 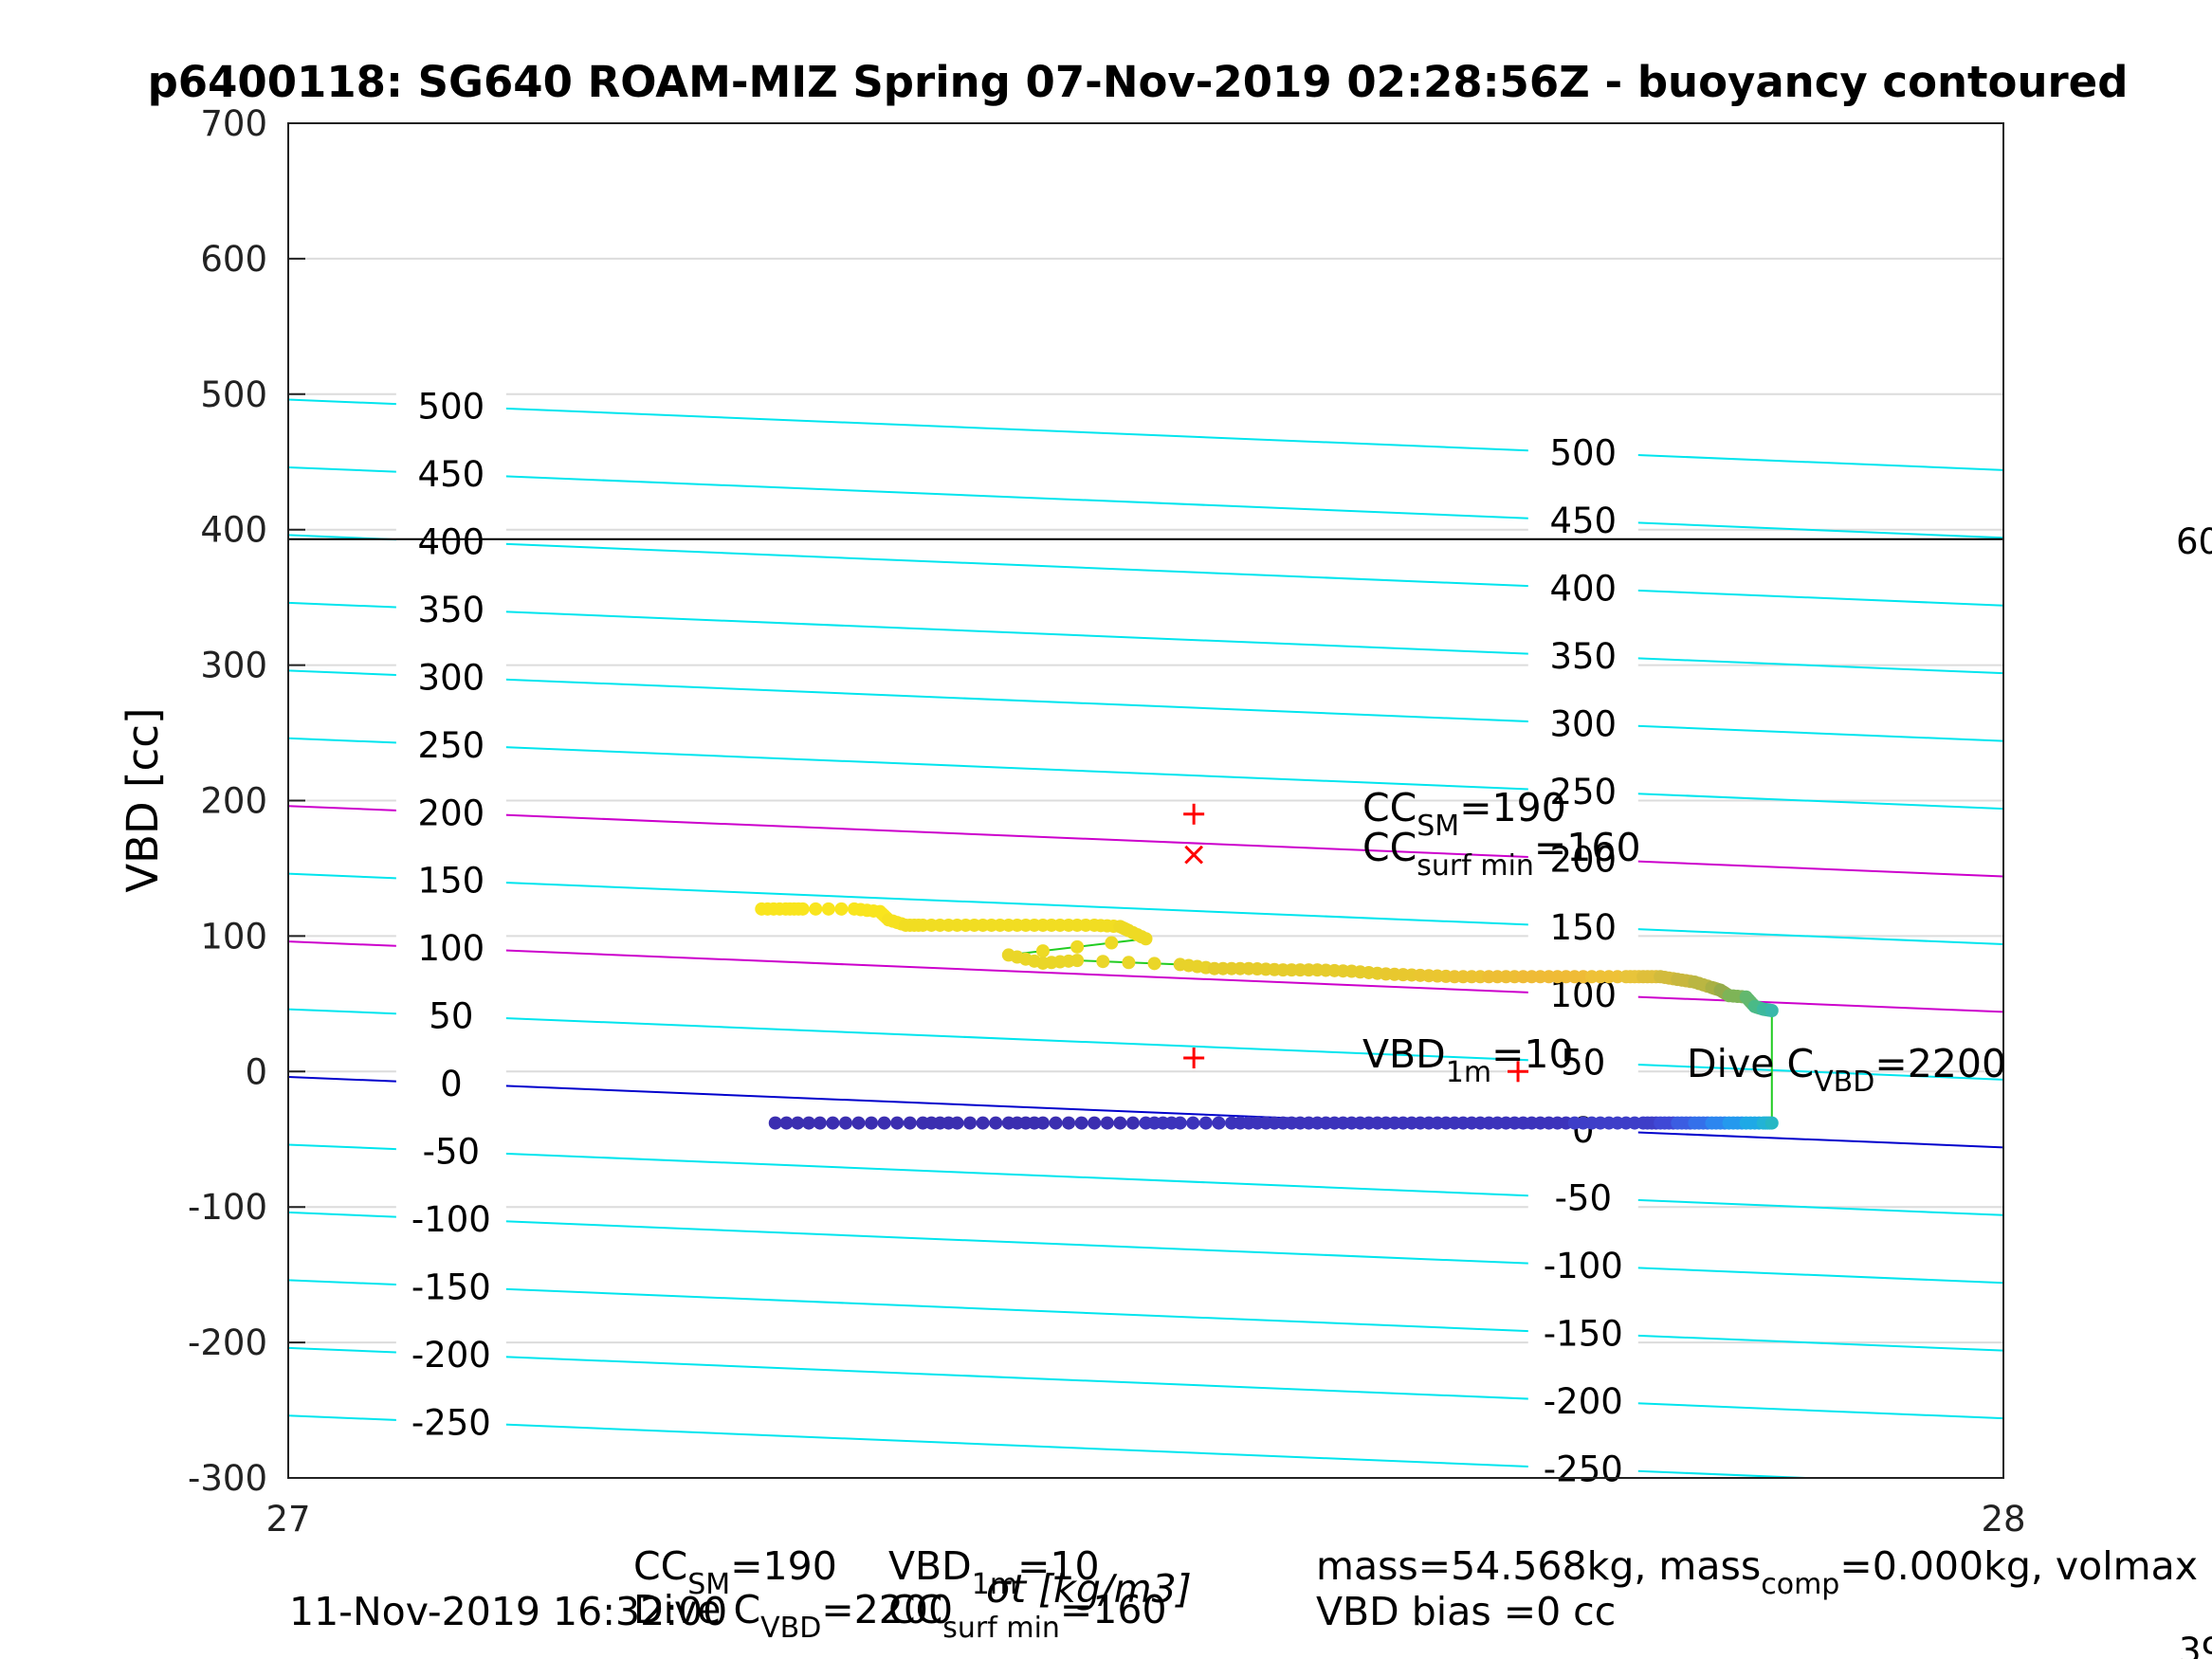 I want to click on annotation-dive-c-vbd: Dive CVBD=2200, so click(x=1846, y=1070).